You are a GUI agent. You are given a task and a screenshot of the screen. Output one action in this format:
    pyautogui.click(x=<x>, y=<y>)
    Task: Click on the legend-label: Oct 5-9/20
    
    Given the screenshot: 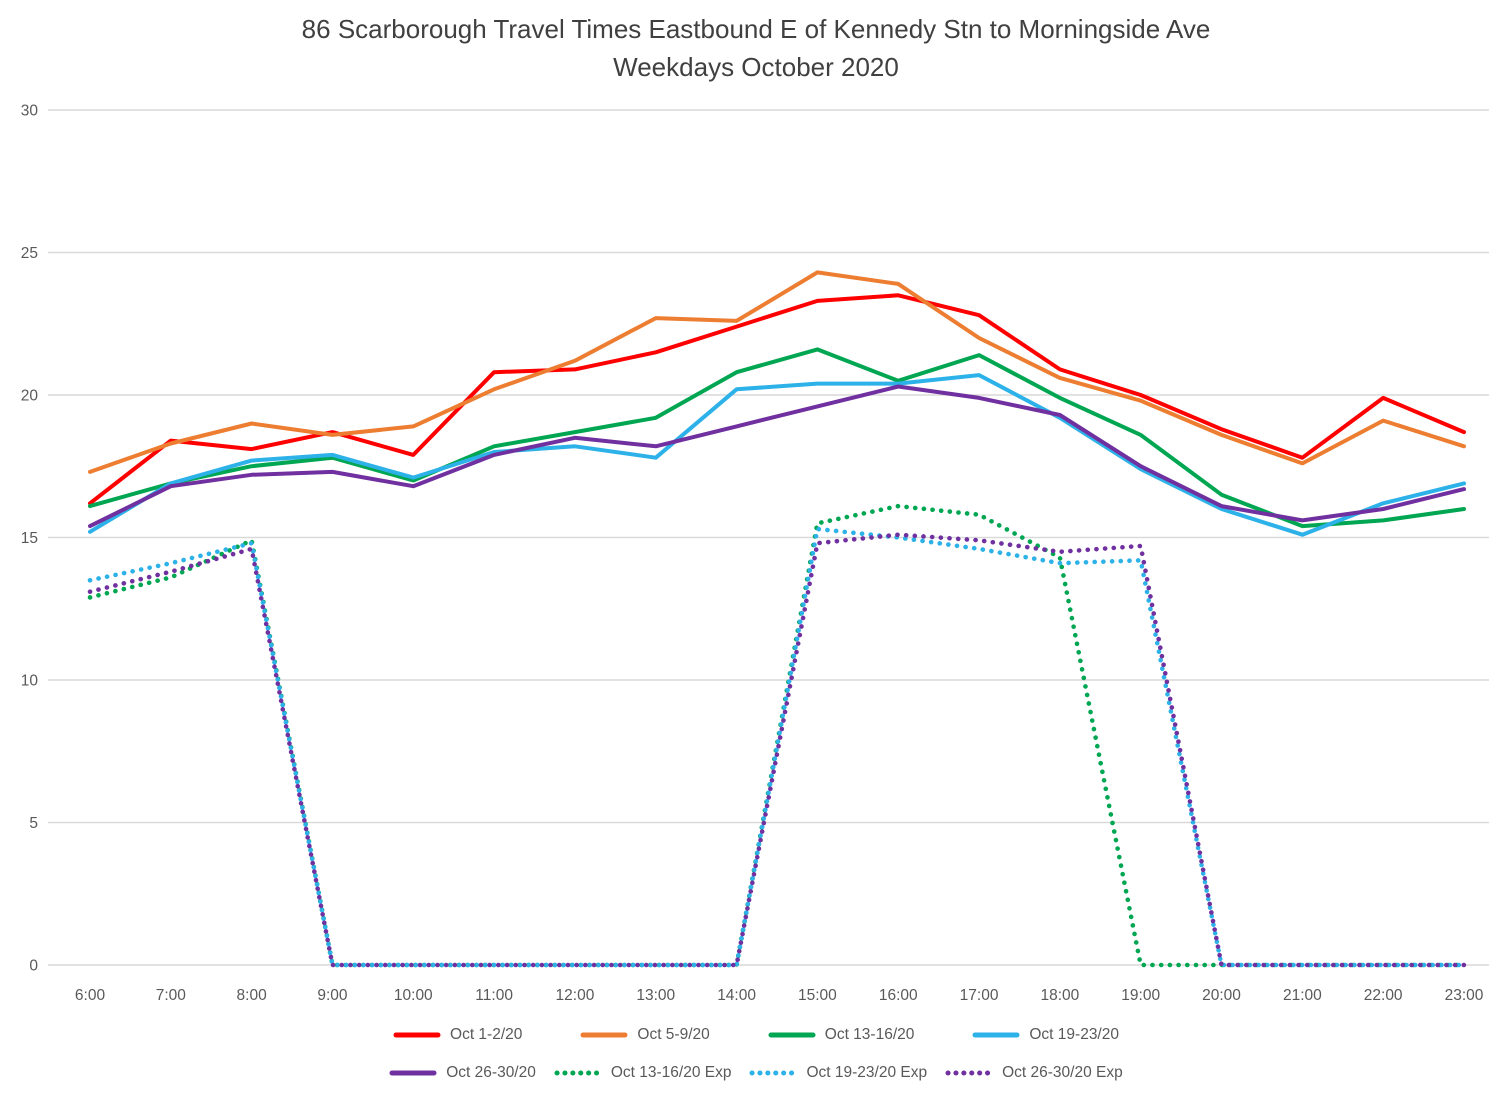 What is the action you would take?
    pyautogui.click(x=673, y=1034)
    